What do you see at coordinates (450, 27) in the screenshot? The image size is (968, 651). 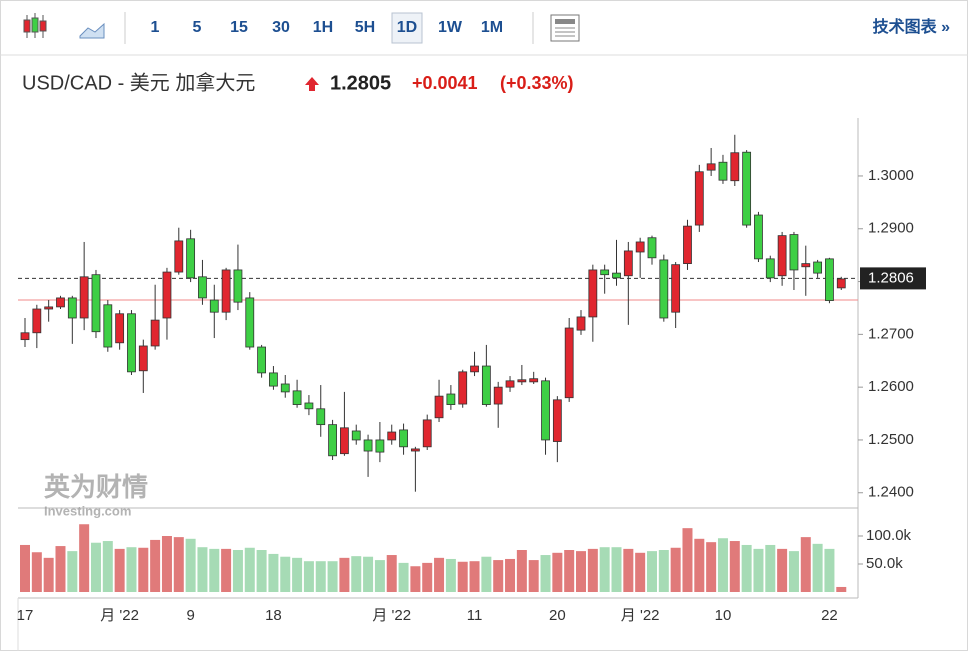 I see `interval-button: 1W` at bounding box center [450, 27].